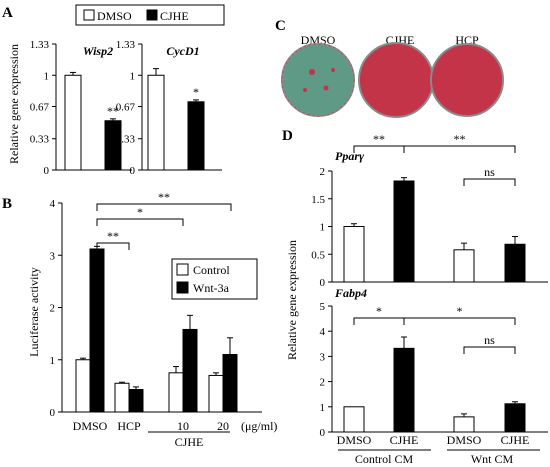 This screenshot has width=550, height=467. What do you see at coordinates (434, 366) in the screenshot?
I see `chart-d-fabp4: 0 1 2 3 4 5 Fabp4 * * ns DMSO CJHE DMSO CJHE` at bounding box center [434, 366].